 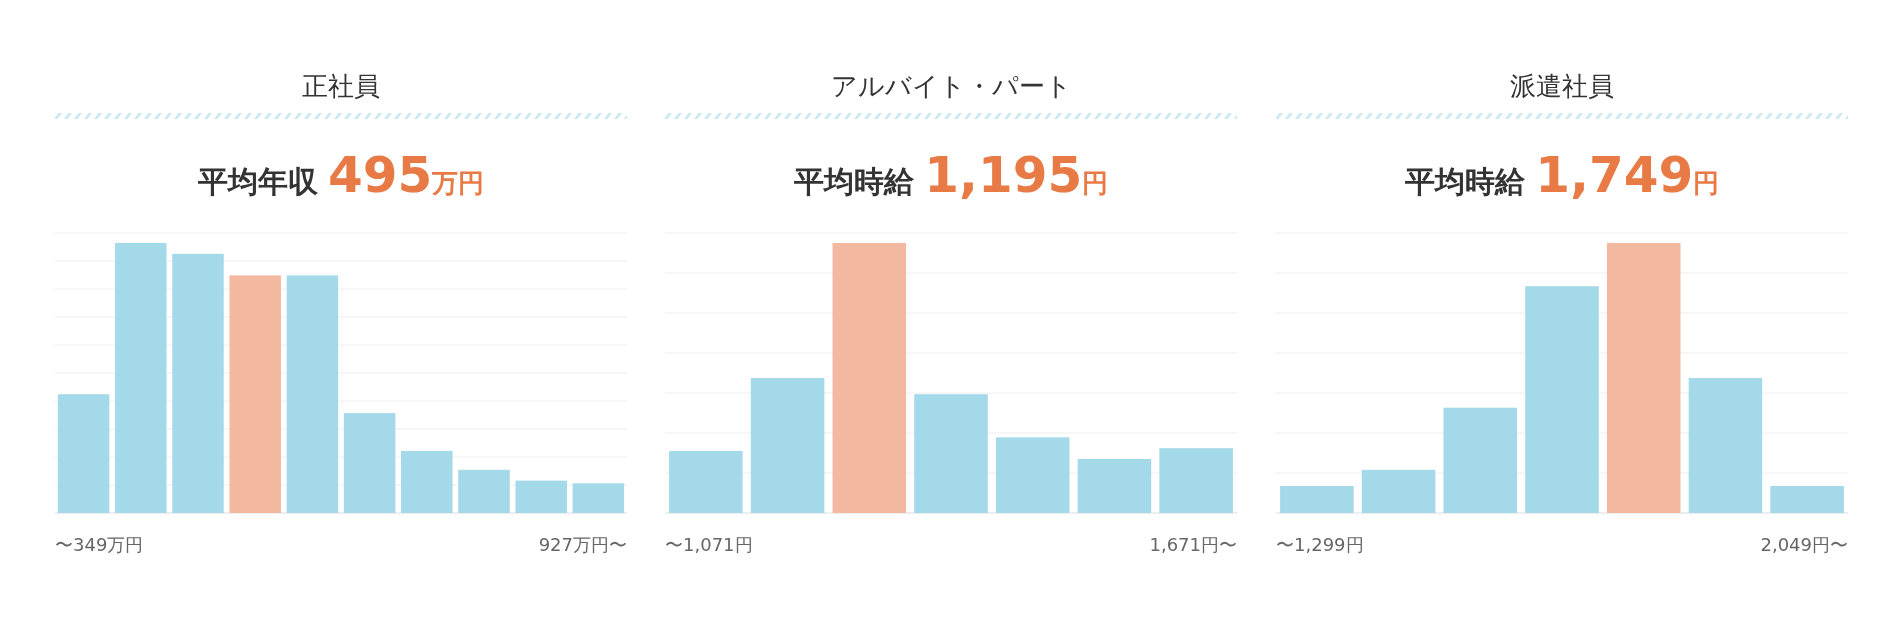 I want to click on chart-title: 派遣社員, so click(x=1562, y=86).